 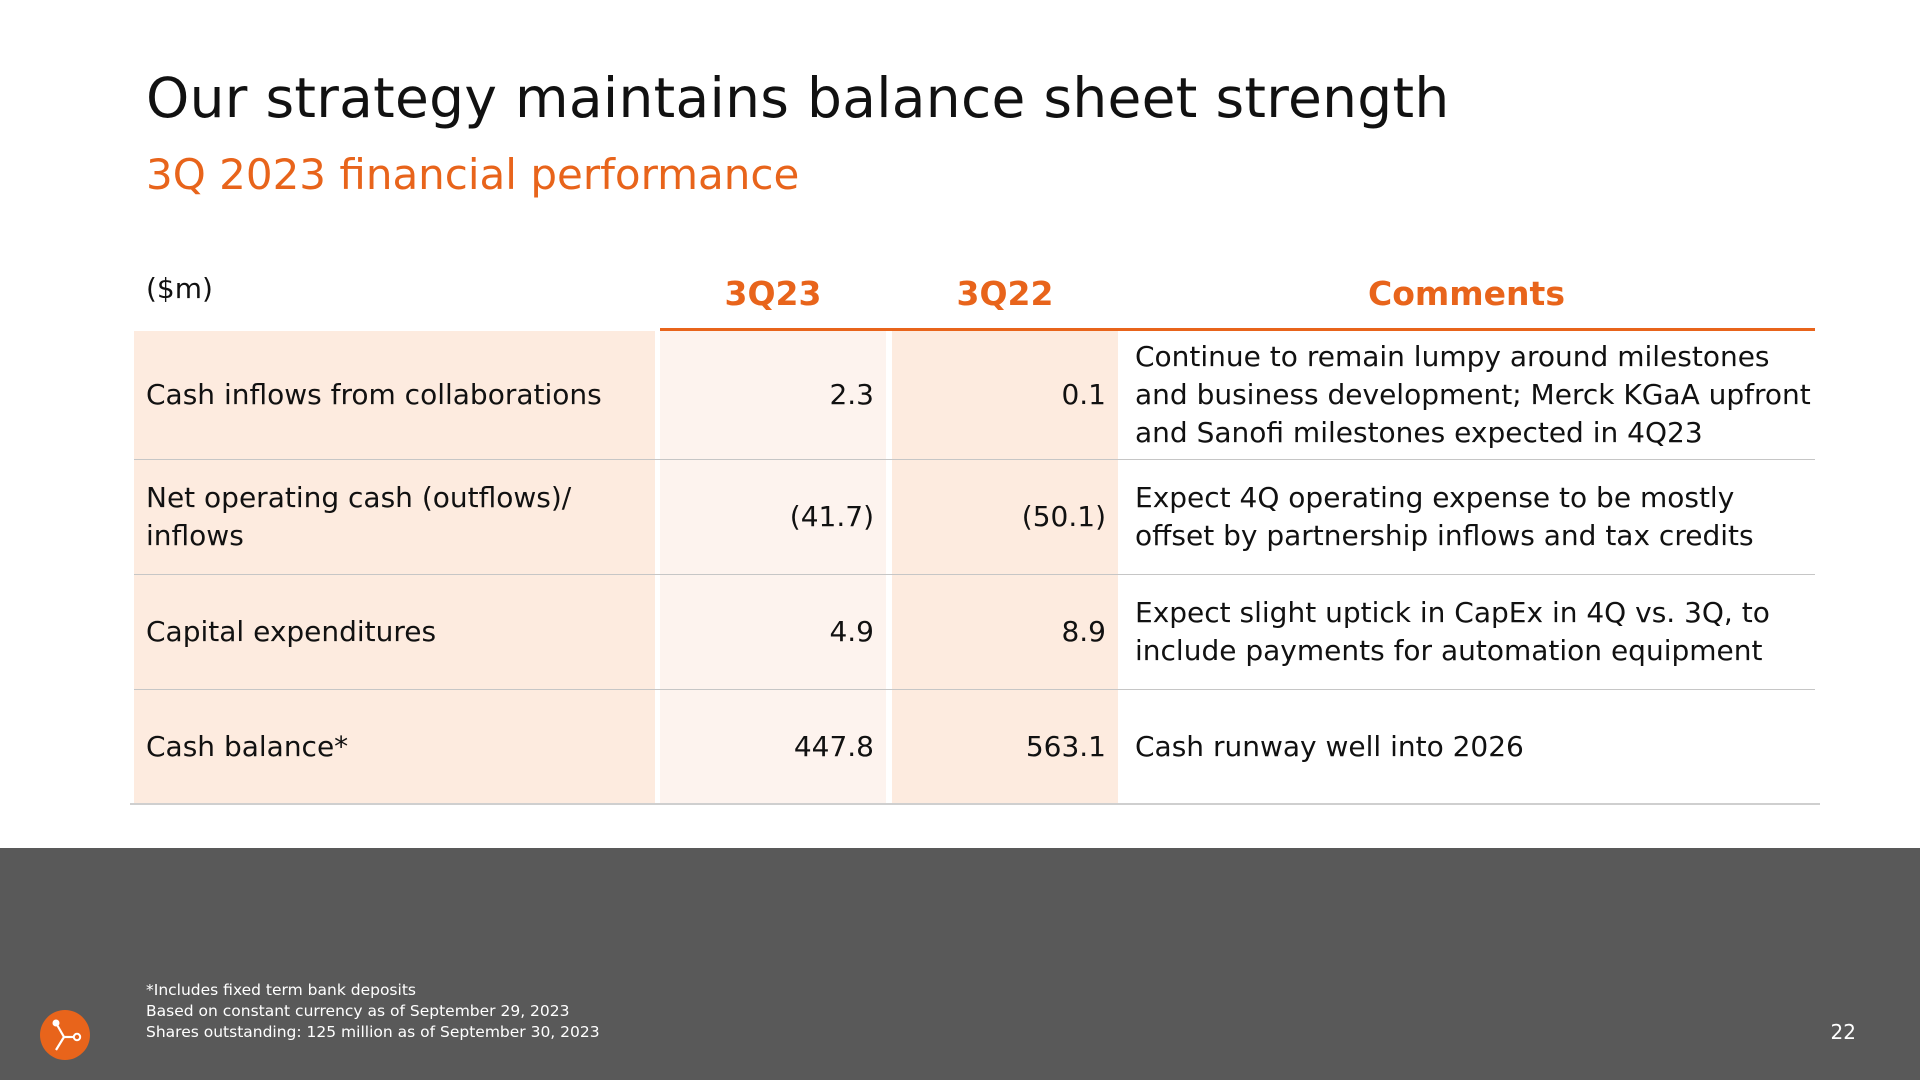 I want to click on value-3q22: 563.1, so click(x=1065, y=746).